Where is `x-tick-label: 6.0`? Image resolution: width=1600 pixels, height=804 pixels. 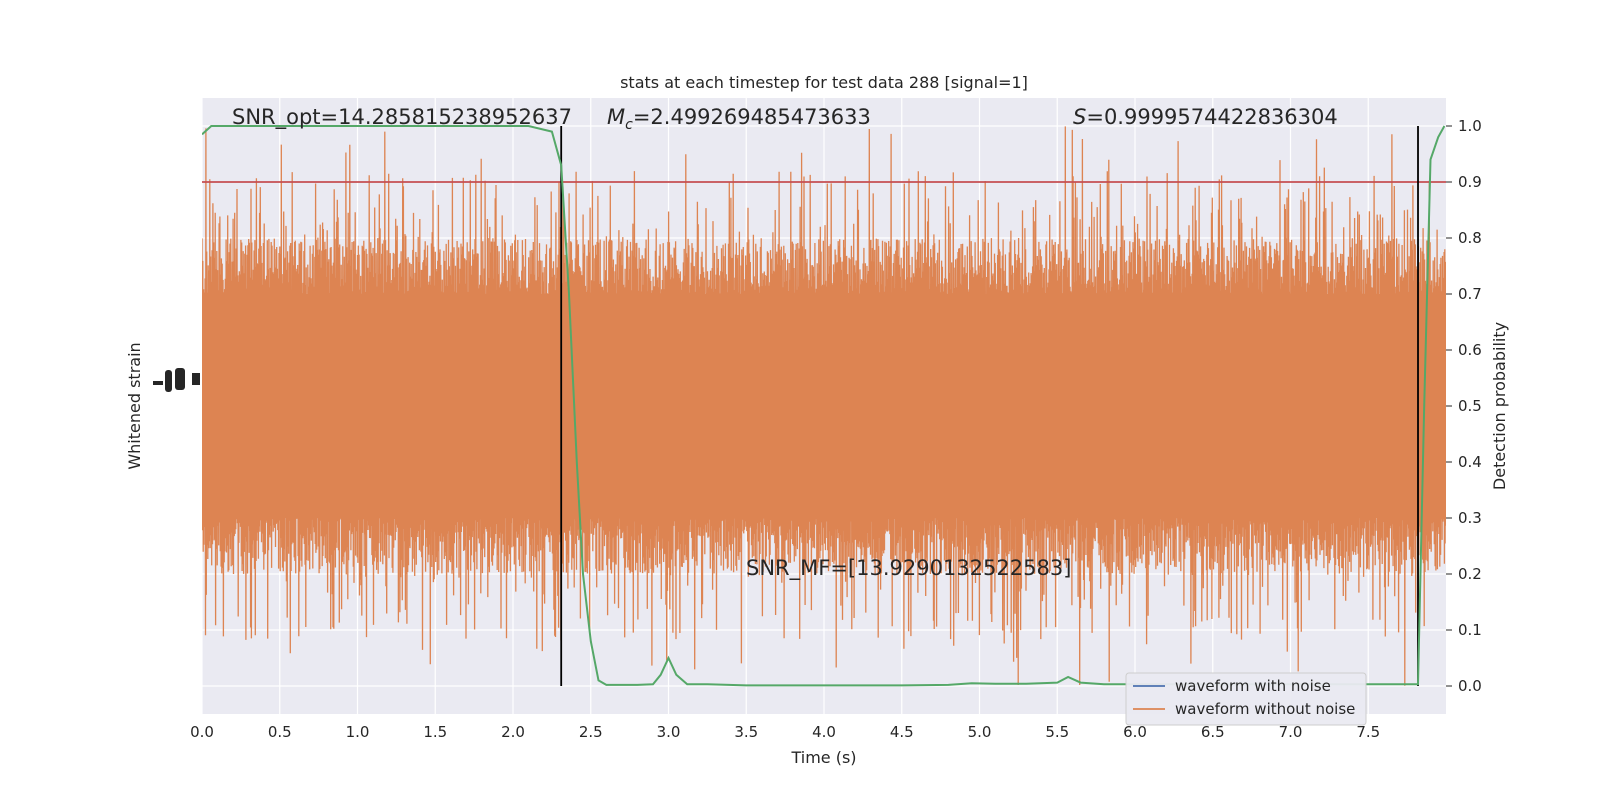 x-tick-label: 6.0 is located at coordinates (1135, 732).